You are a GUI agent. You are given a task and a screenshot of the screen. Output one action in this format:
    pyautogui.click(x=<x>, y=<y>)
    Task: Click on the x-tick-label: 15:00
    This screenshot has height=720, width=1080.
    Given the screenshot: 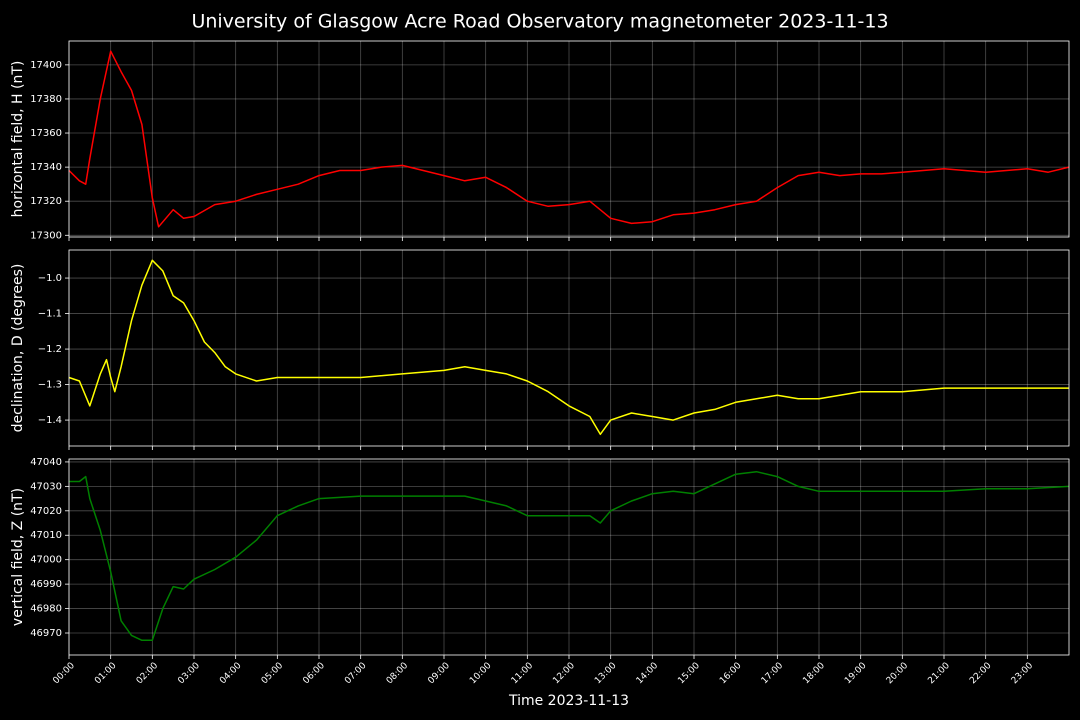 What is the action you would take?
    pyautogui.click(x=689, y=674)
    